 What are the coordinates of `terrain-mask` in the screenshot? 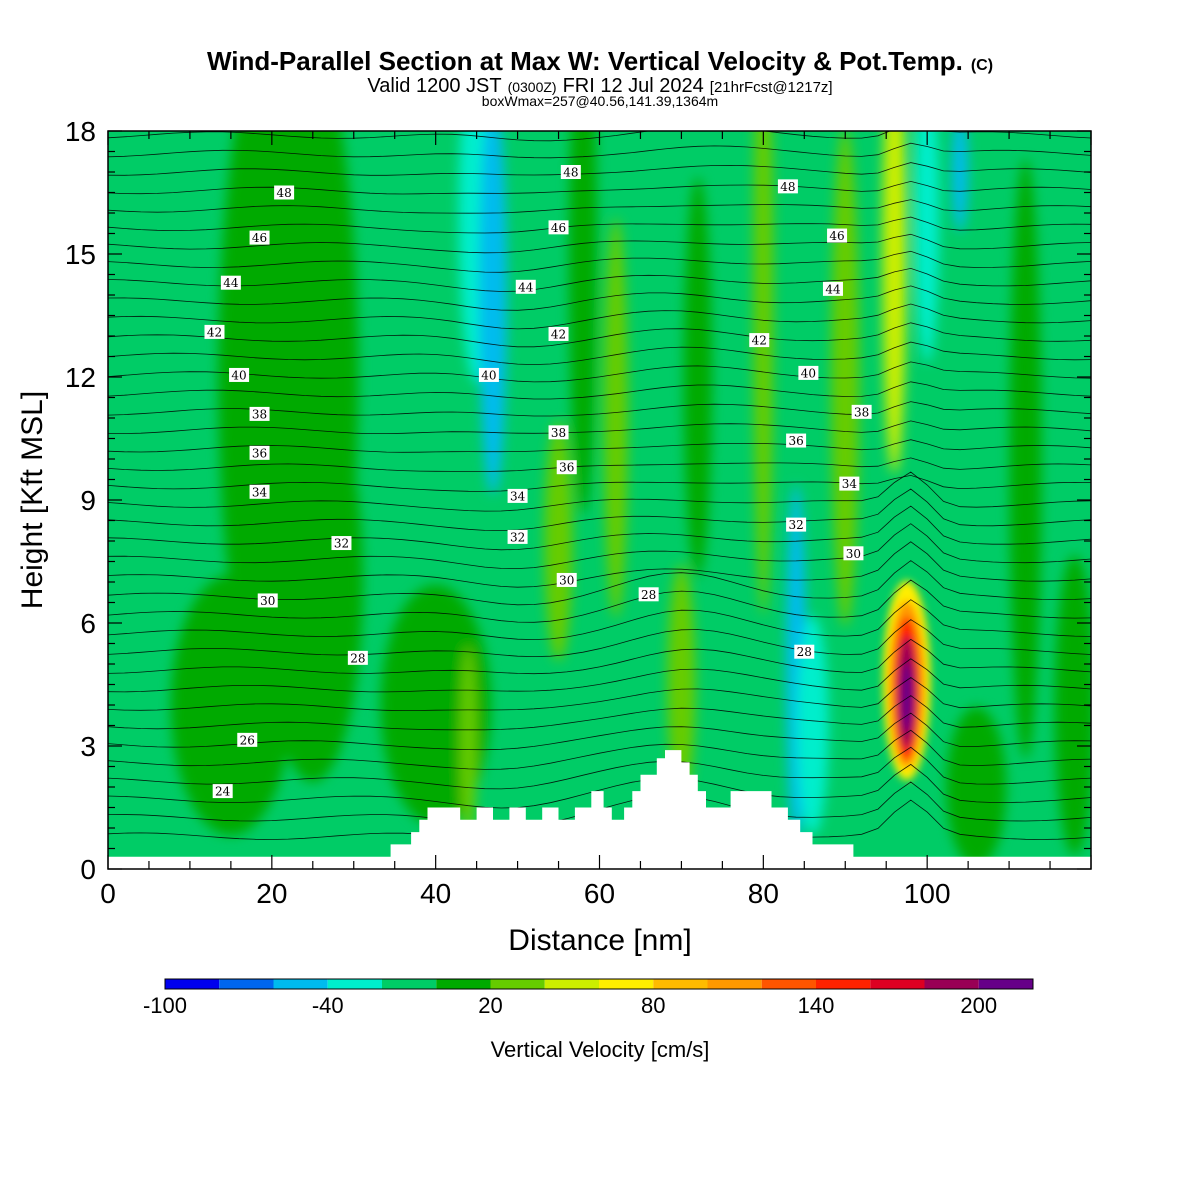 It's located at (599, 809).